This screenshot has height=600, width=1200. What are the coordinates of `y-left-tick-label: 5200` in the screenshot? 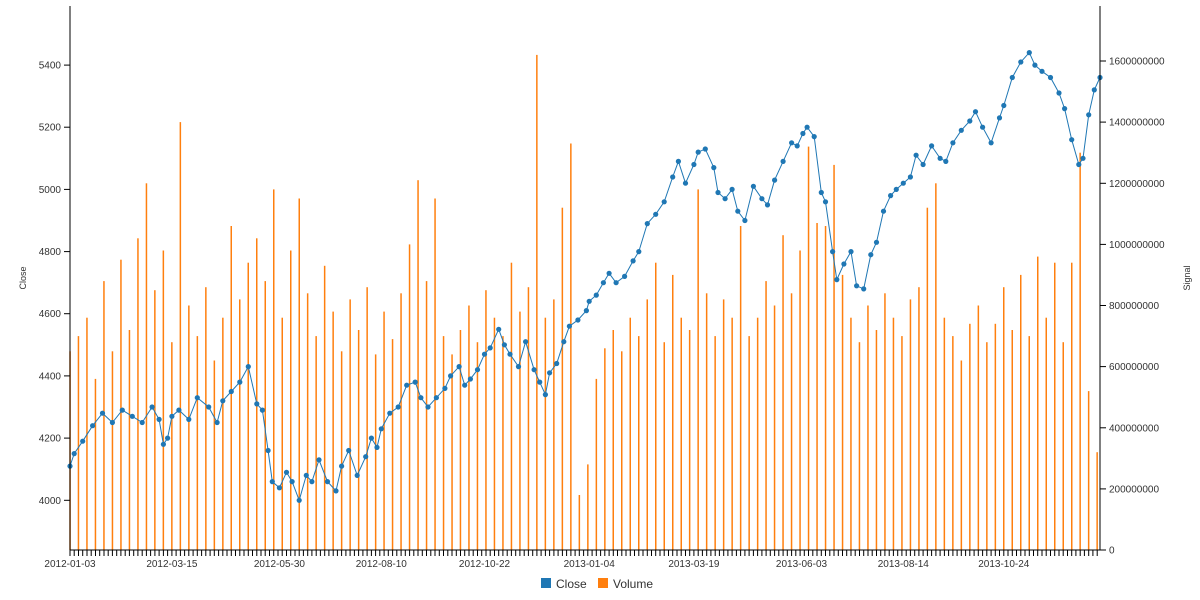 It's located at (50, 128).